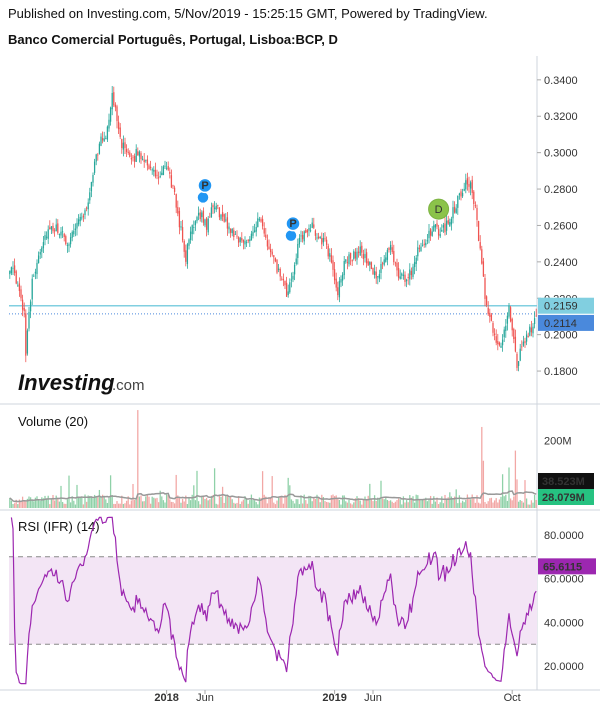 The height and width of the screenshot is (708, 600). Describe the element at coordinates (566, 497) in the screenshot. I see `volume-last-tag` at that location.